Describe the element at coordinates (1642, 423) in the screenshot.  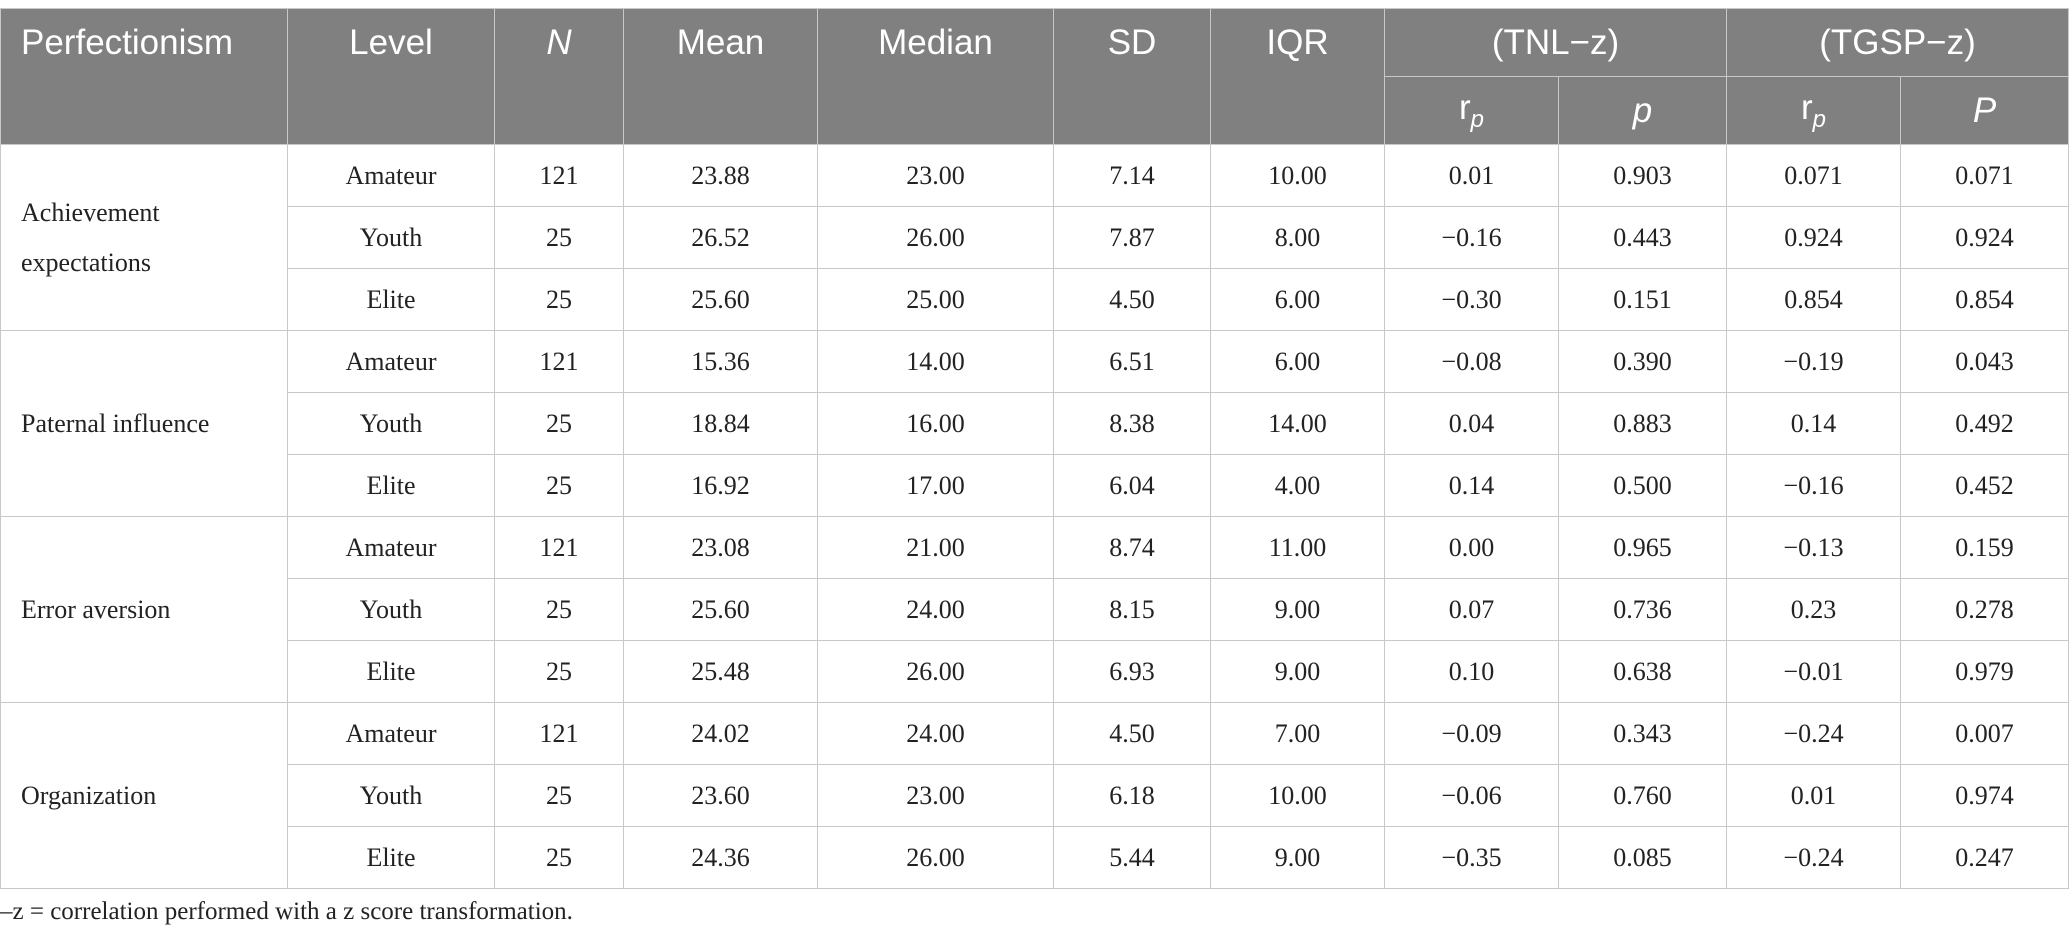
I see `cell-tnl-p: 0.883` at that location.